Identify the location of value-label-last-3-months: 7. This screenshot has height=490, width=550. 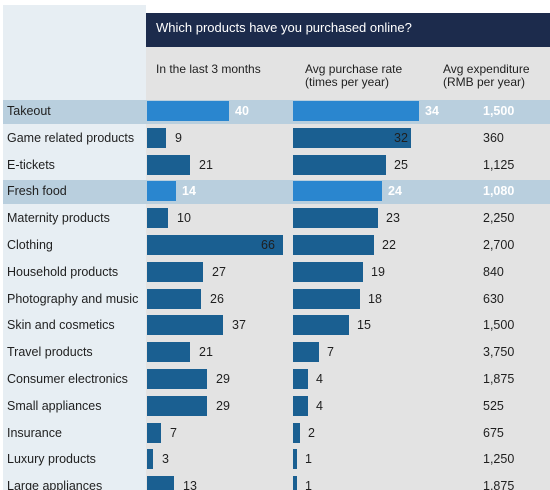
(173, 433).